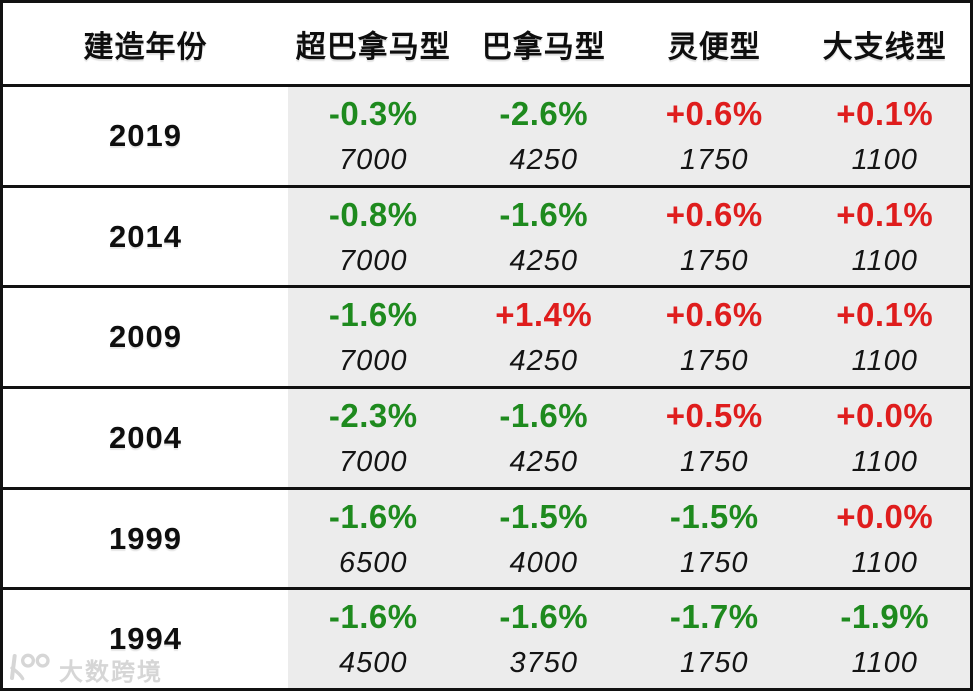  What do you see at coordinates (543, 538) in the screenshot?
I see `data-cell: -1.5% 4000` at bounding box center [543, 538].